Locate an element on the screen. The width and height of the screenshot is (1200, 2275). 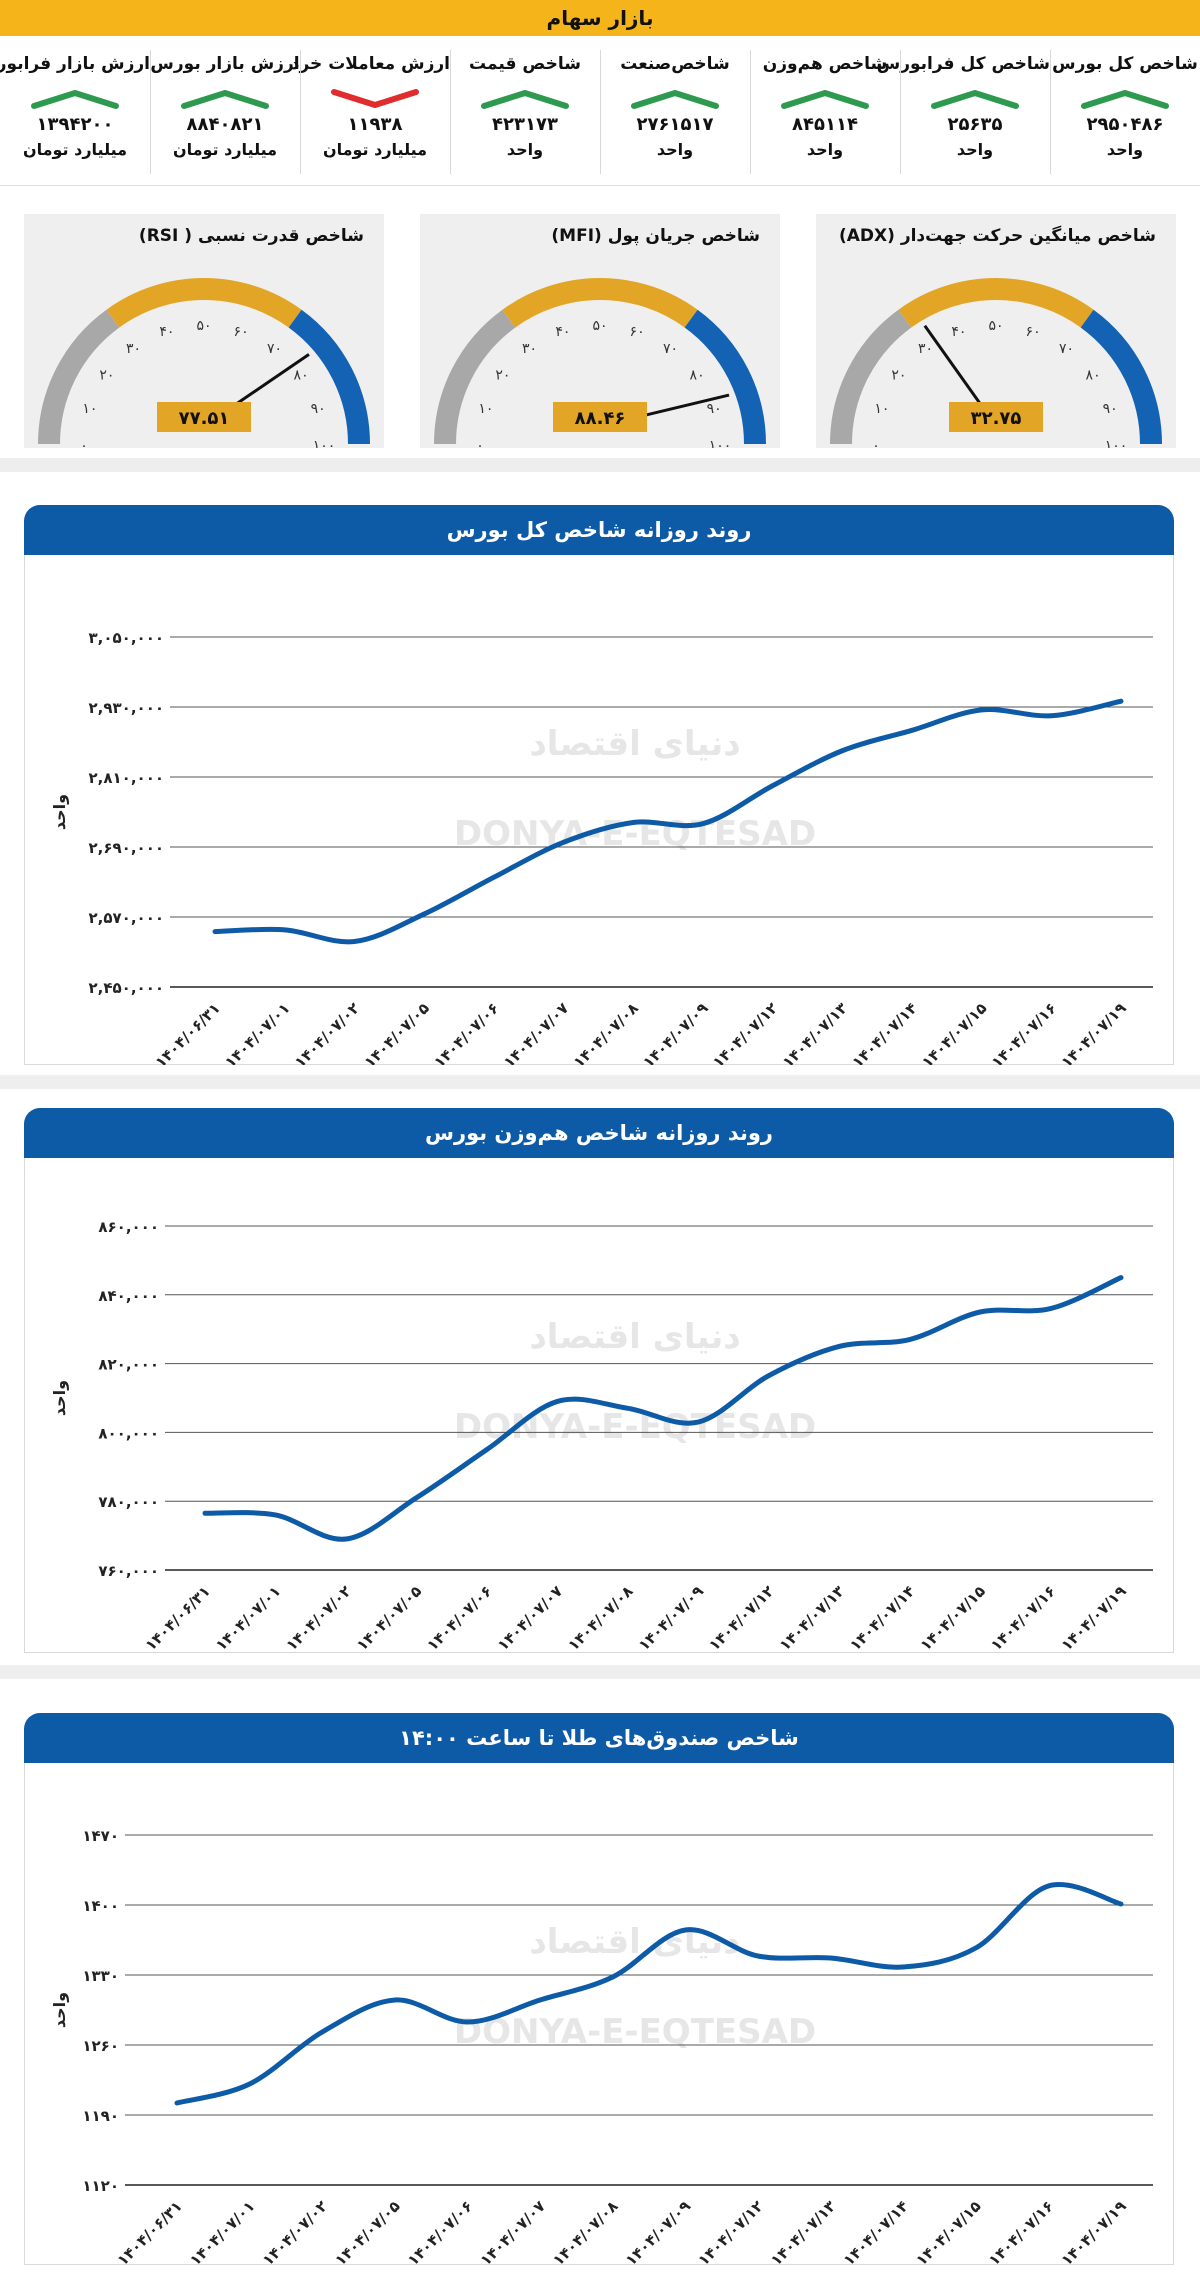
kpi-card: شاخص قیمت ۴۲۳۱۷۳ واحد is located at coordinates (525, 111).